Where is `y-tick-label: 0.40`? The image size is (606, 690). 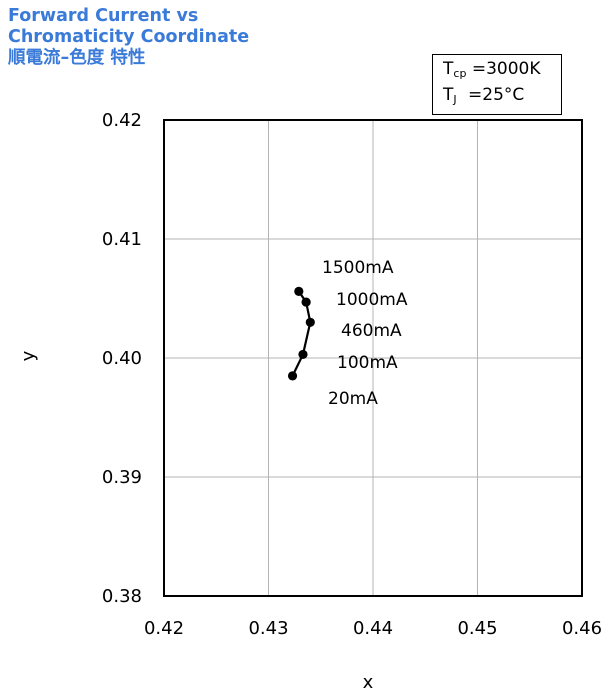
y-tick-label: 0.40 is located at coordinates (122, 358).